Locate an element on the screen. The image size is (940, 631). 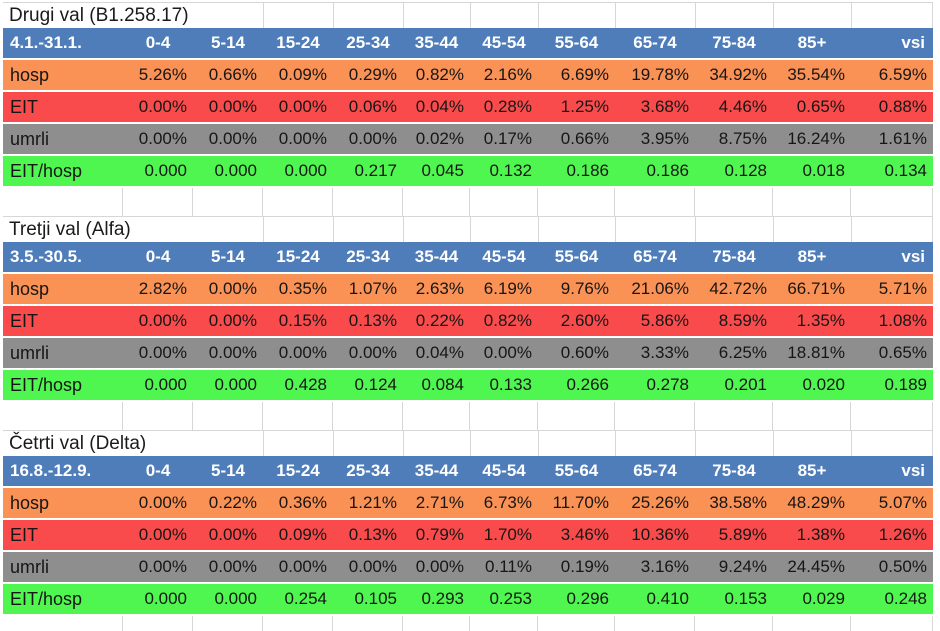
value-cell: 48.29% is located at coordinates (816, 502).